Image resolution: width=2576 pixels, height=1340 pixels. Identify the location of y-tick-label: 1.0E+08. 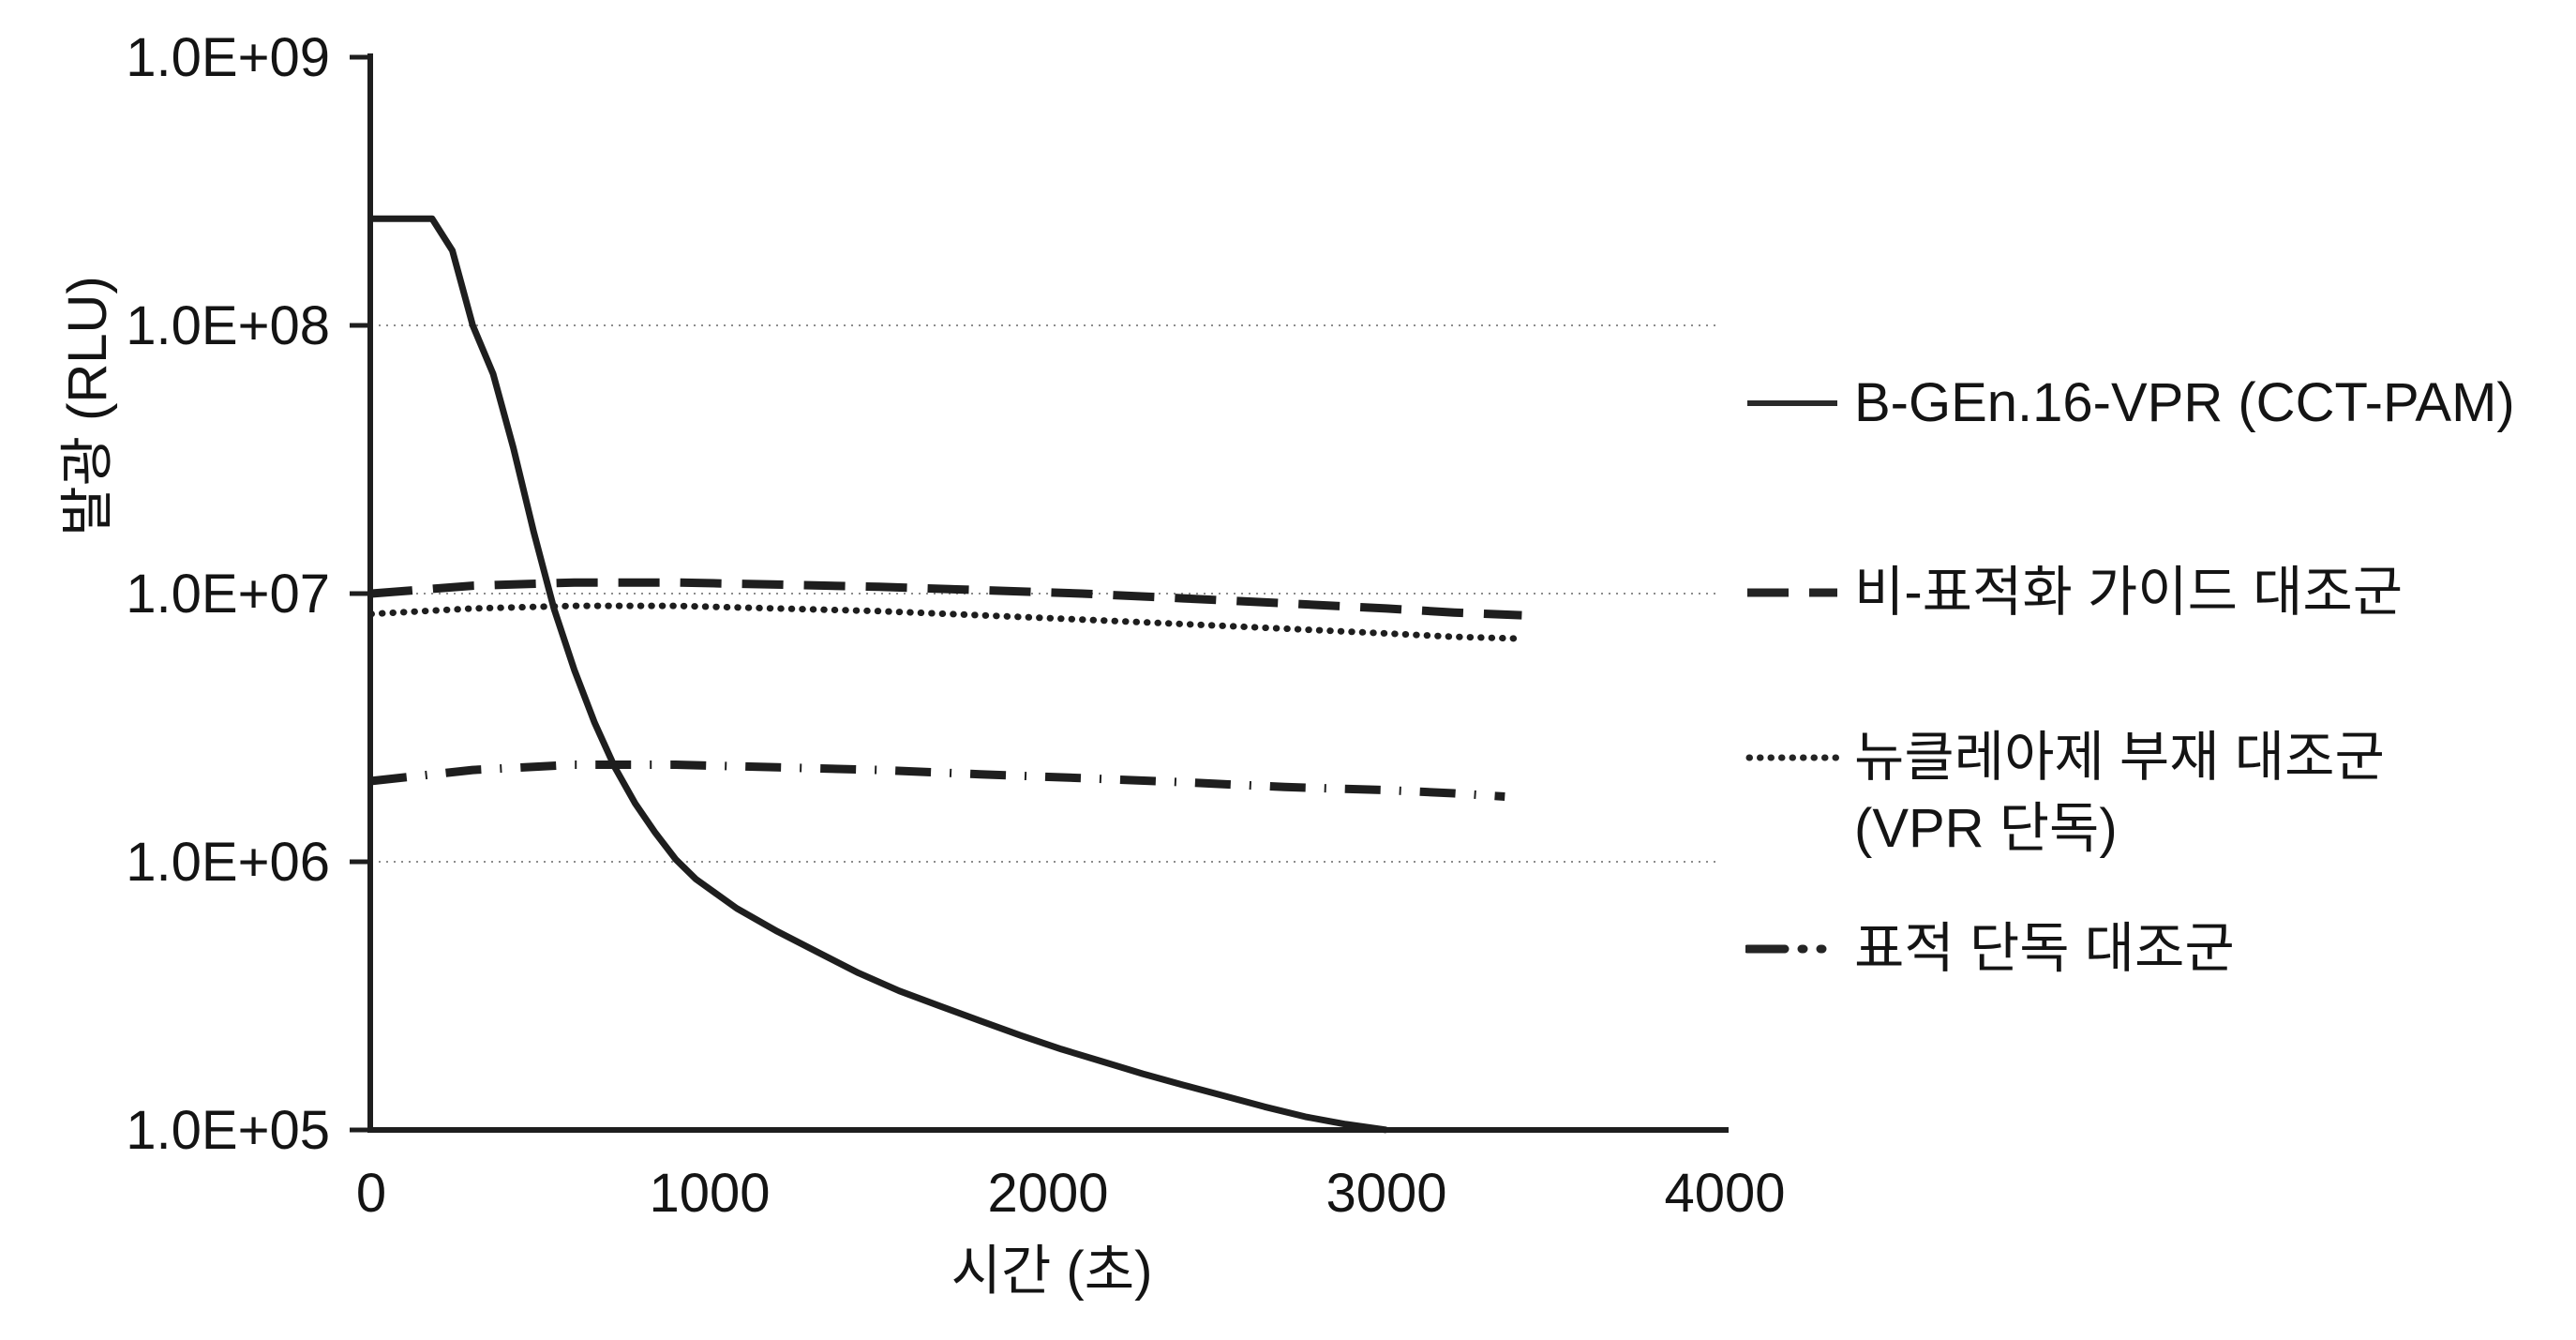
(228, 325).